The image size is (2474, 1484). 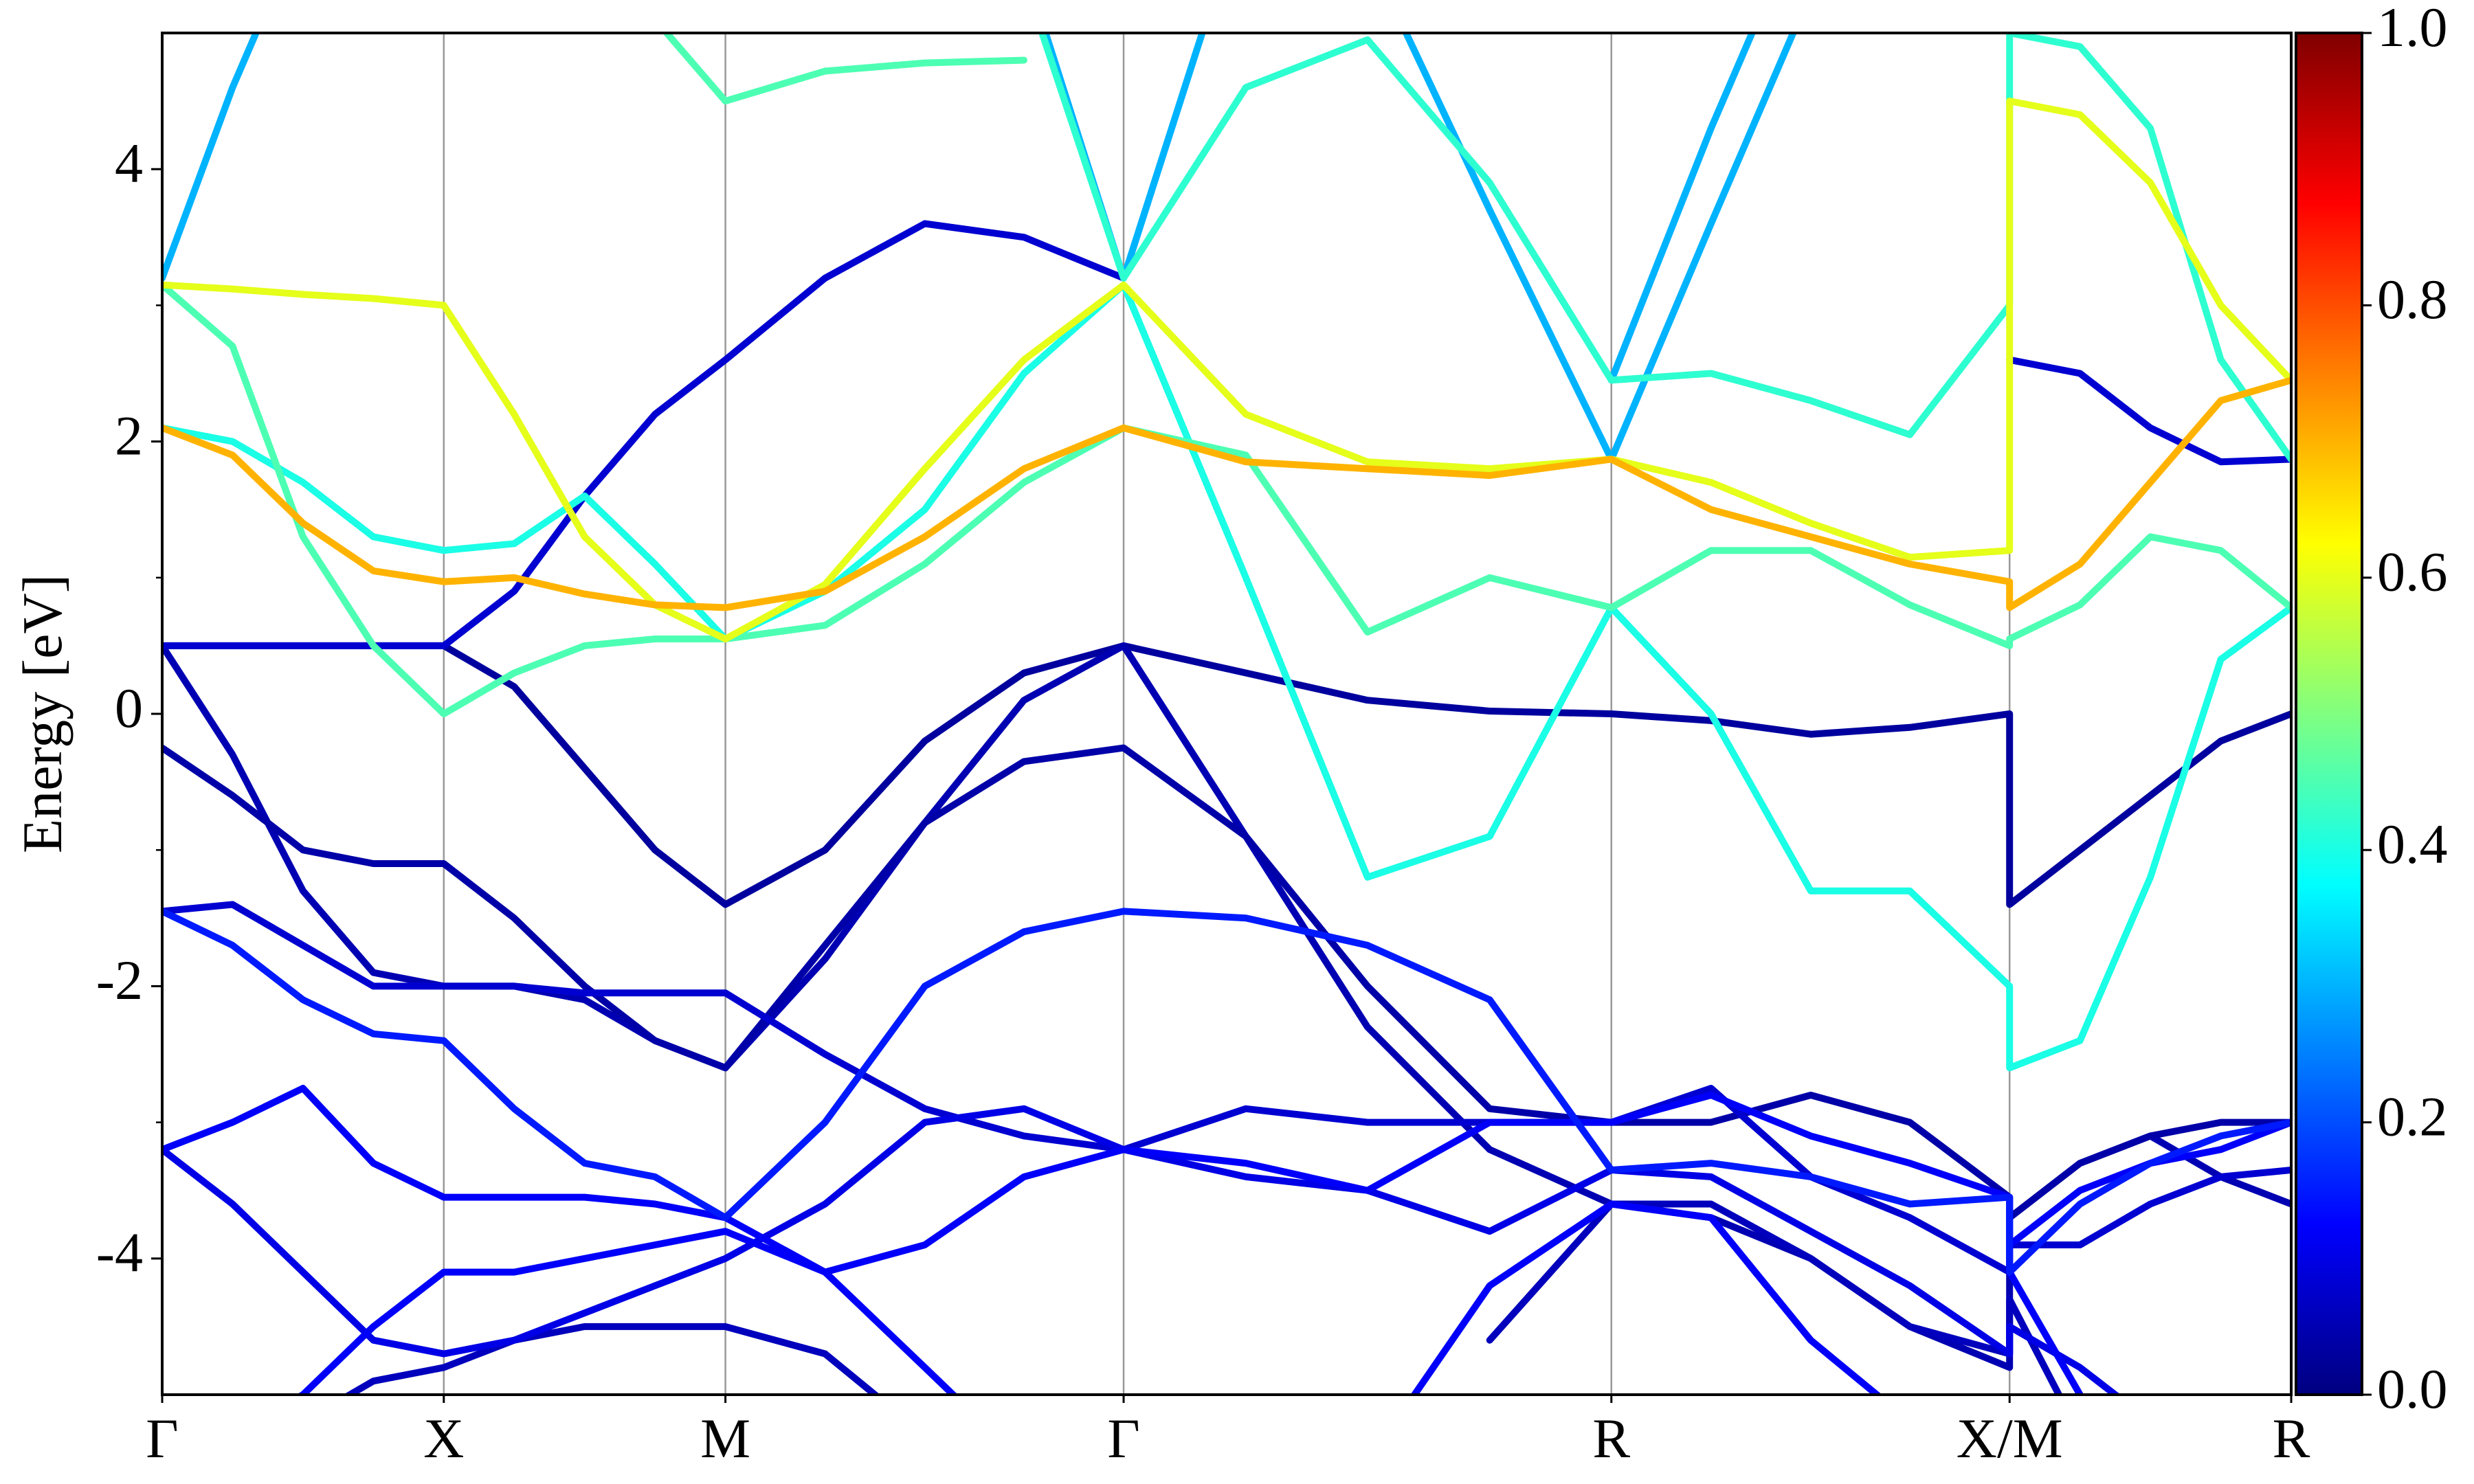 I want to click on y-tick-label: -2, so click(x=119, y=980).